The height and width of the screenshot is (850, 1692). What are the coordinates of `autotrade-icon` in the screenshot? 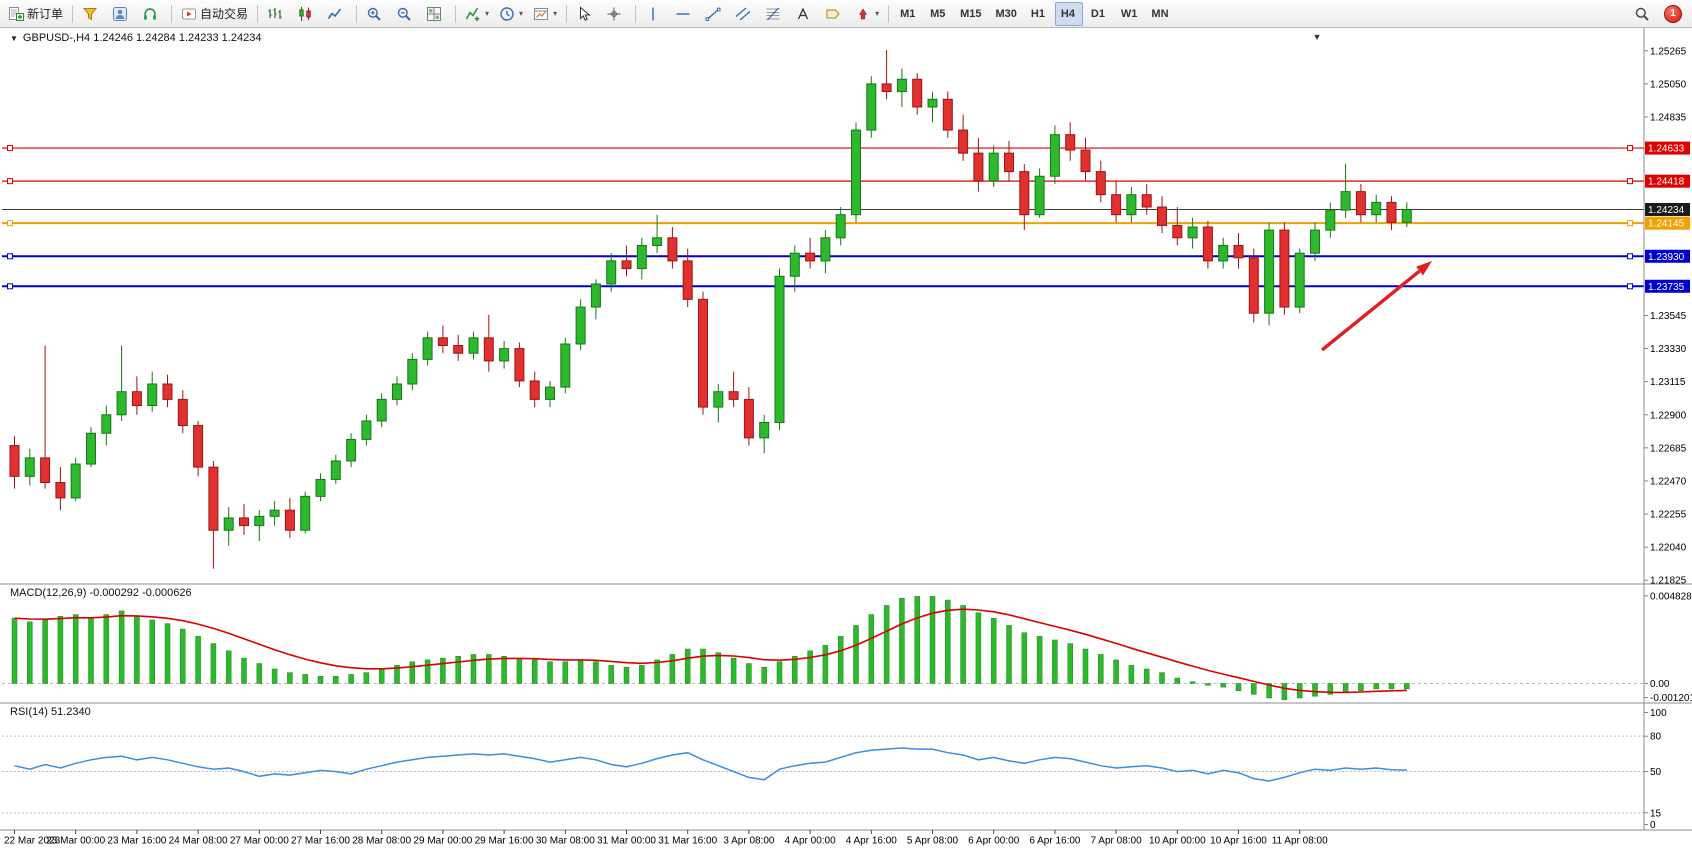 It's located at (189, 14).